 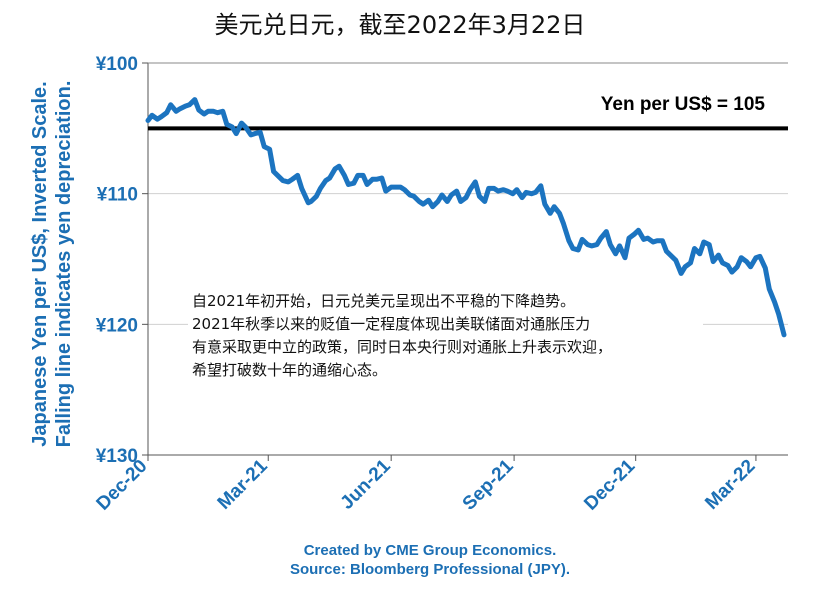 What do you see at coordinates (117, 456) in the screenshot?
I see `y-tick-label-130: ¥130` at bounding box center [117, 456].